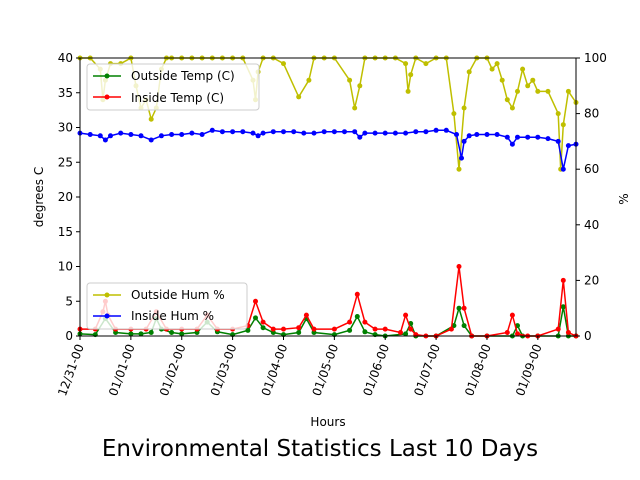 The height and width of the screenshot is (480, 640). I want to click on y-left-tick-label: 30, so click(65, 128).